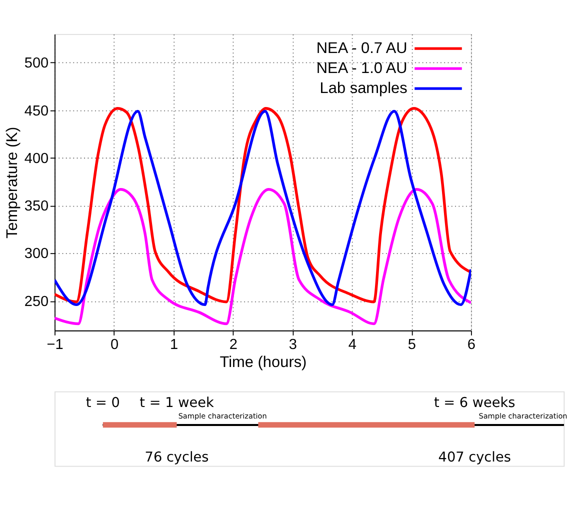  Describe the element at coordinates (36, 302) in the screenshot. I see `y-tick-label: 250` at that location.